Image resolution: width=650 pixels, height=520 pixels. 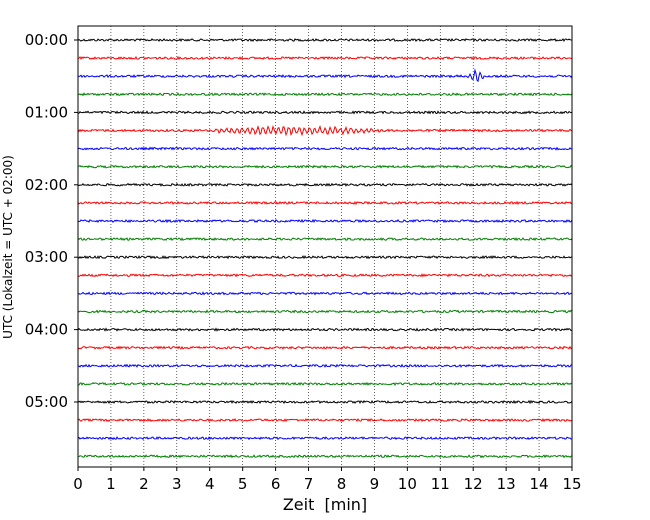 I want to click on x-tick-label: 6, so click(x=276, y=484).